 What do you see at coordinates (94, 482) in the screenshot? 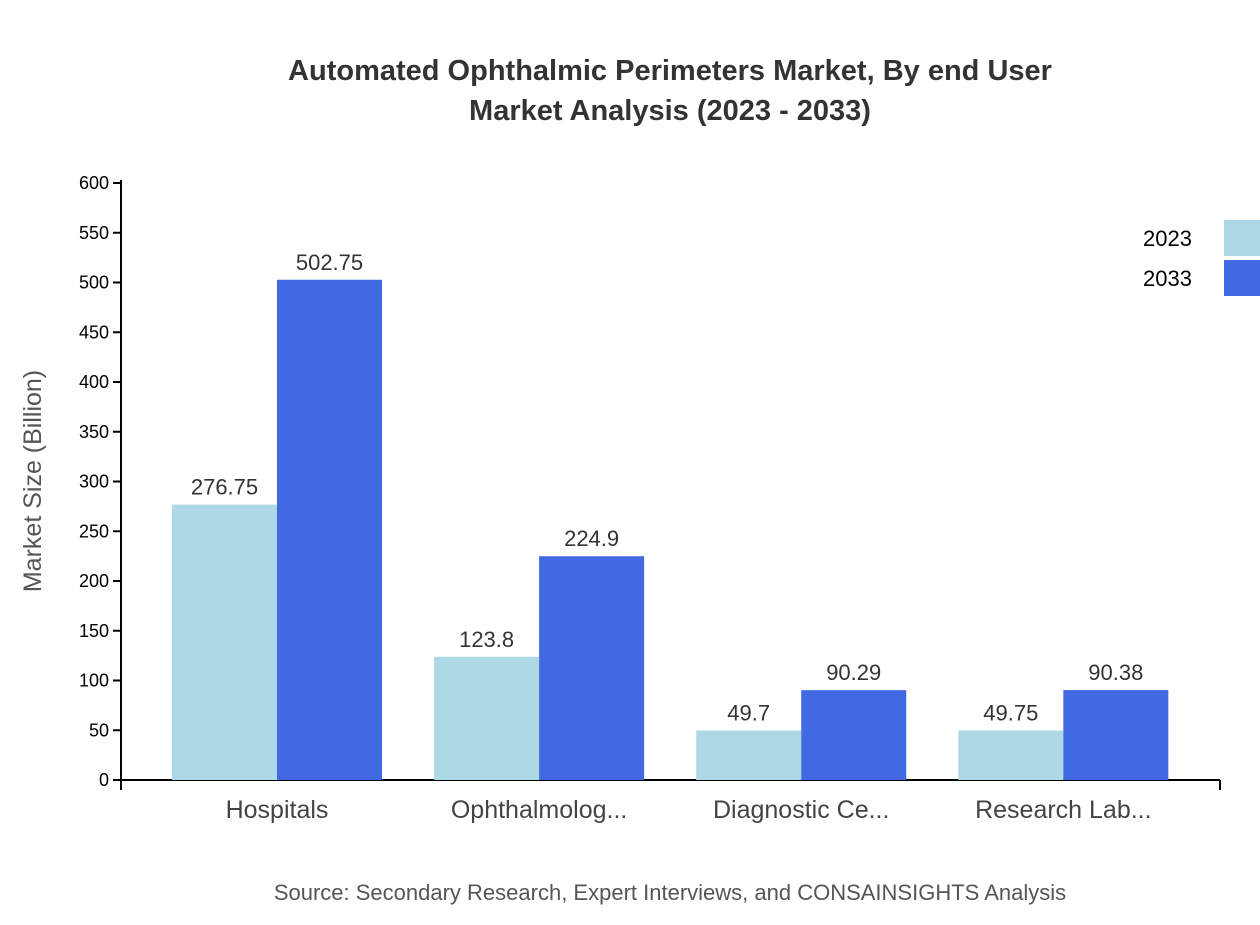
I see `y-tick-label: 300` at bounding box center [94, 482].